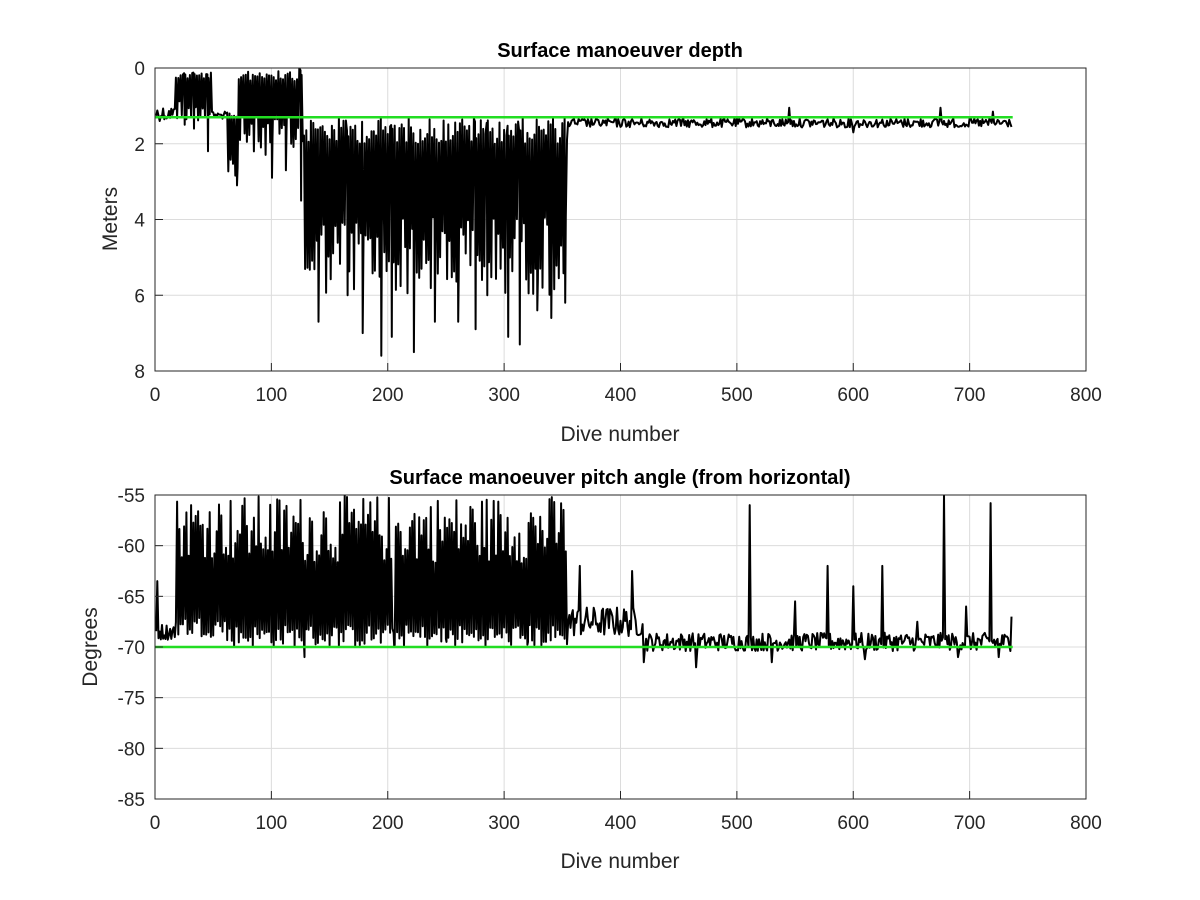 The width and height of the screenshot is (1200, 900). Describe the element at coordinates (1086, 395) in the screenshot. I see `depth-x-tick-label: 800` at that location.